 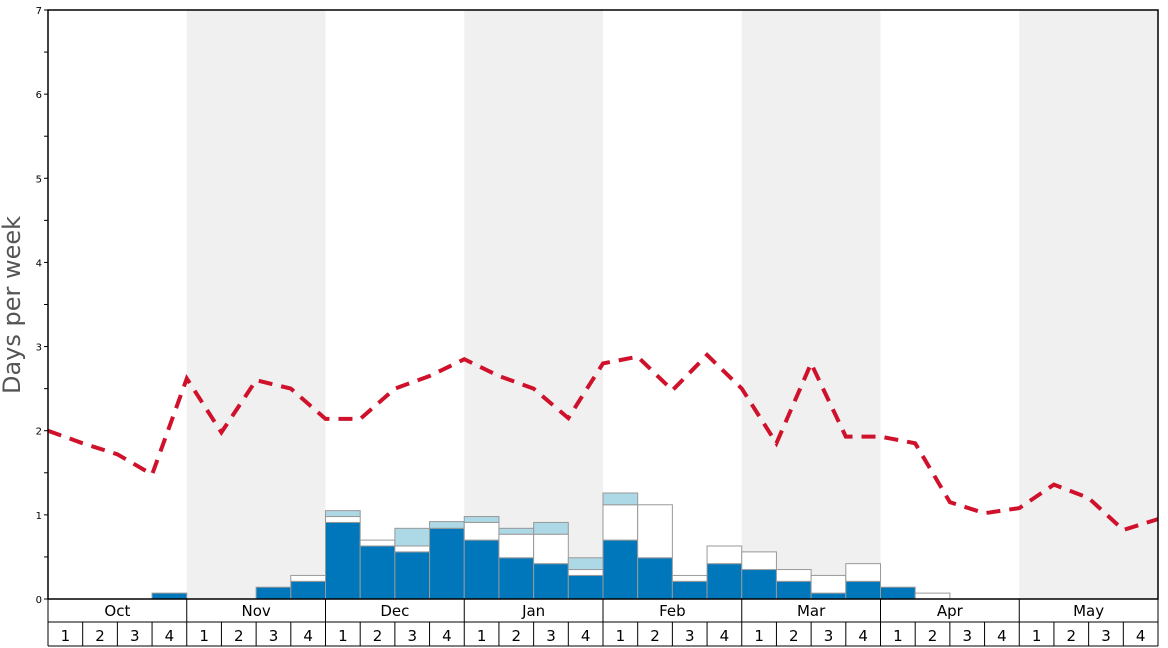 I want to click on month-label-apr: Apr, so click(x=950, y=611).